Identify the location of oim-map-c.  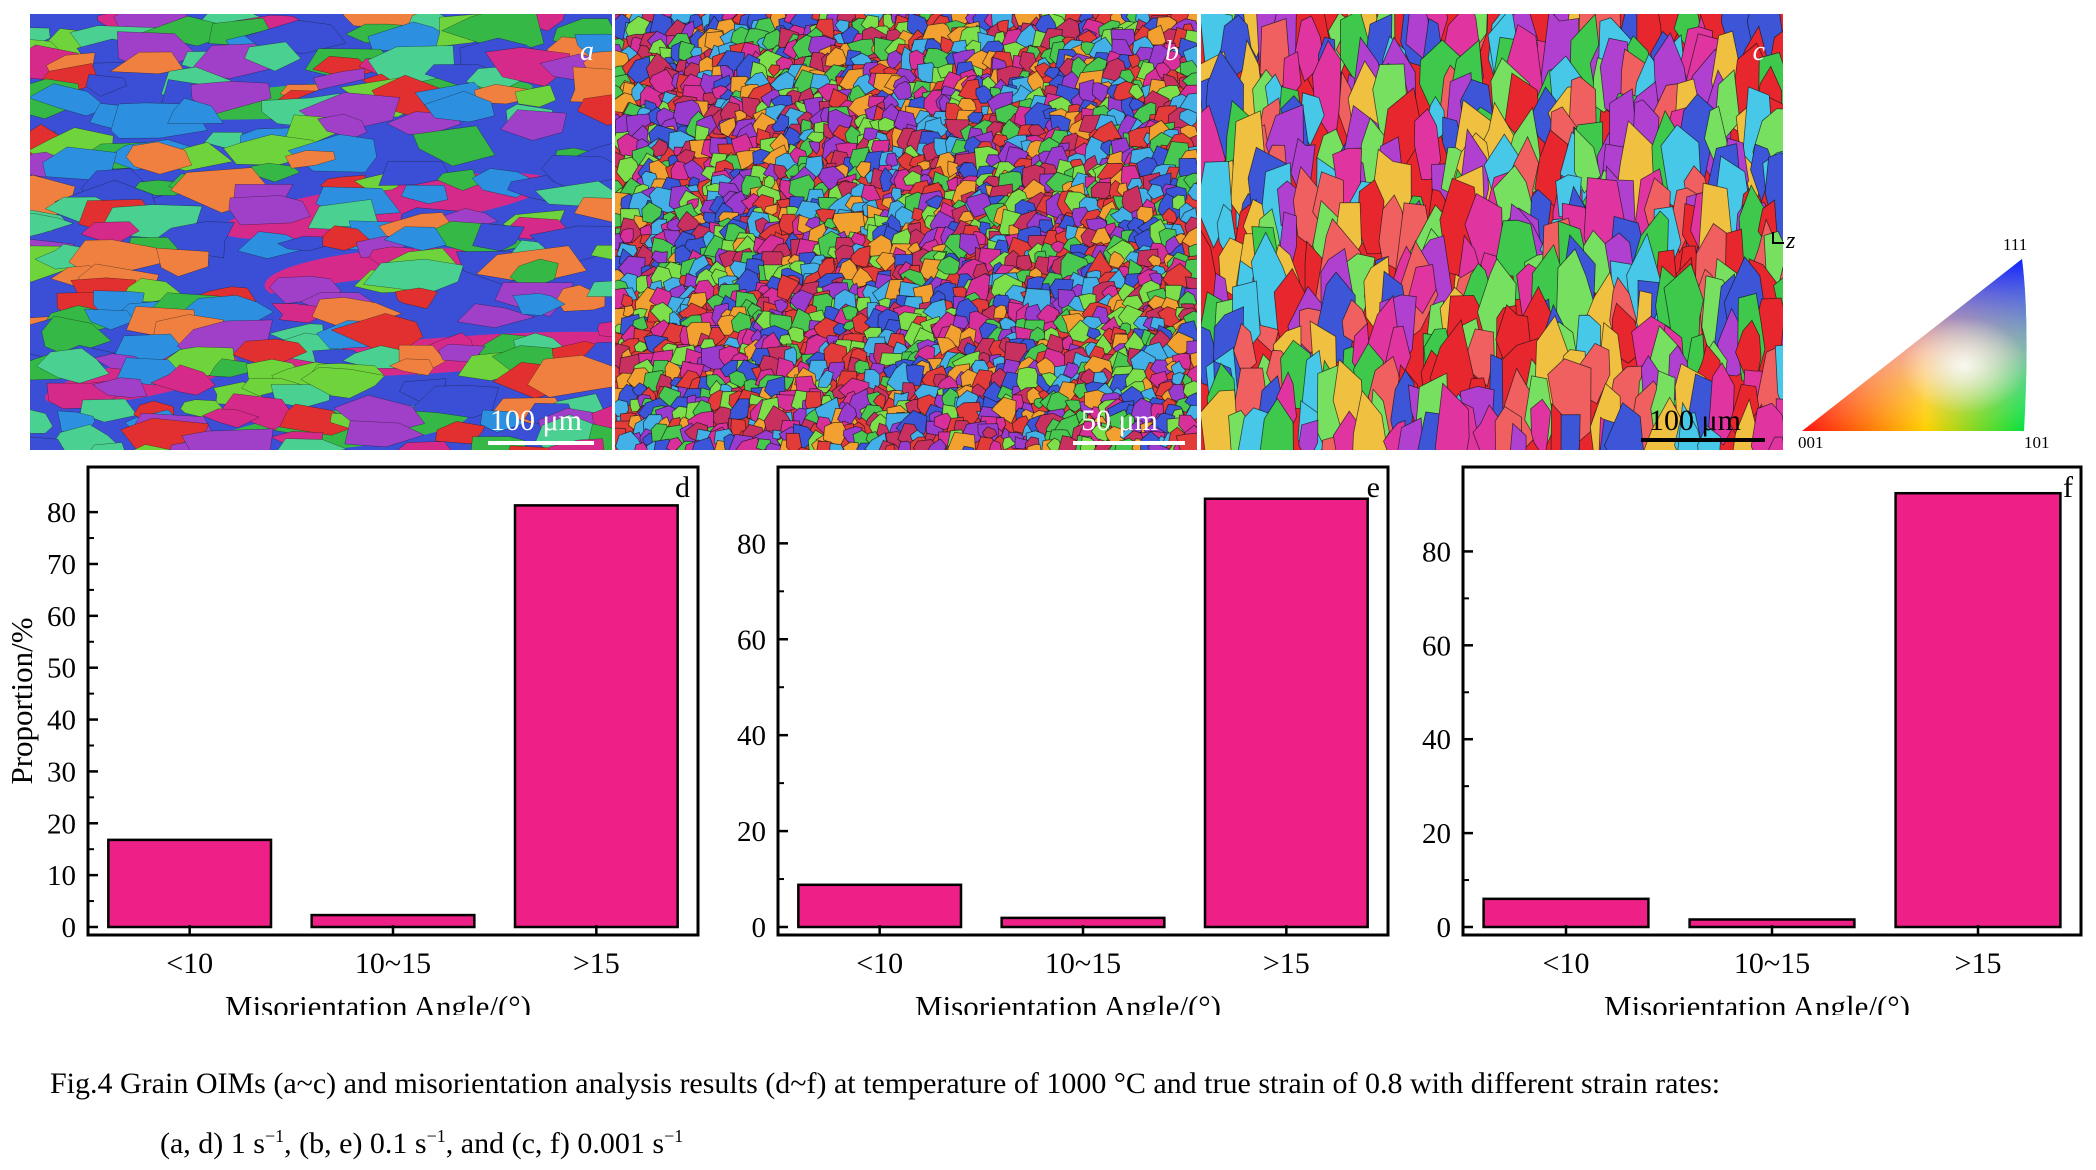
(1492, 232).